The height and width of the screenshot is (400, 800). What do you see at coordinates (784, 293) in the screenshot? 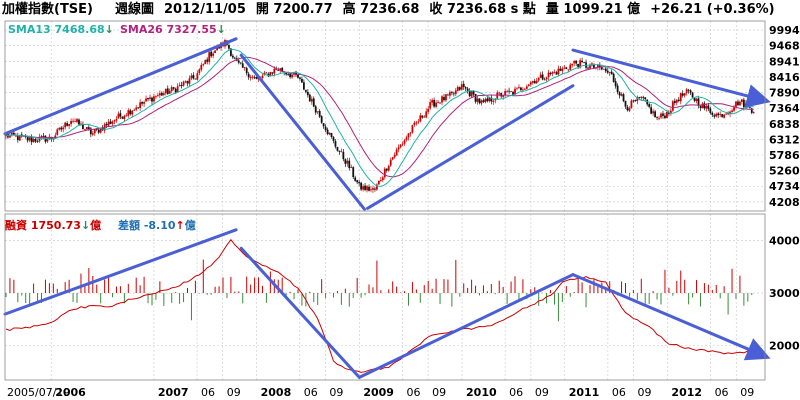
I see `margin-tick-label: 3000` at bounding box center [784, 293].